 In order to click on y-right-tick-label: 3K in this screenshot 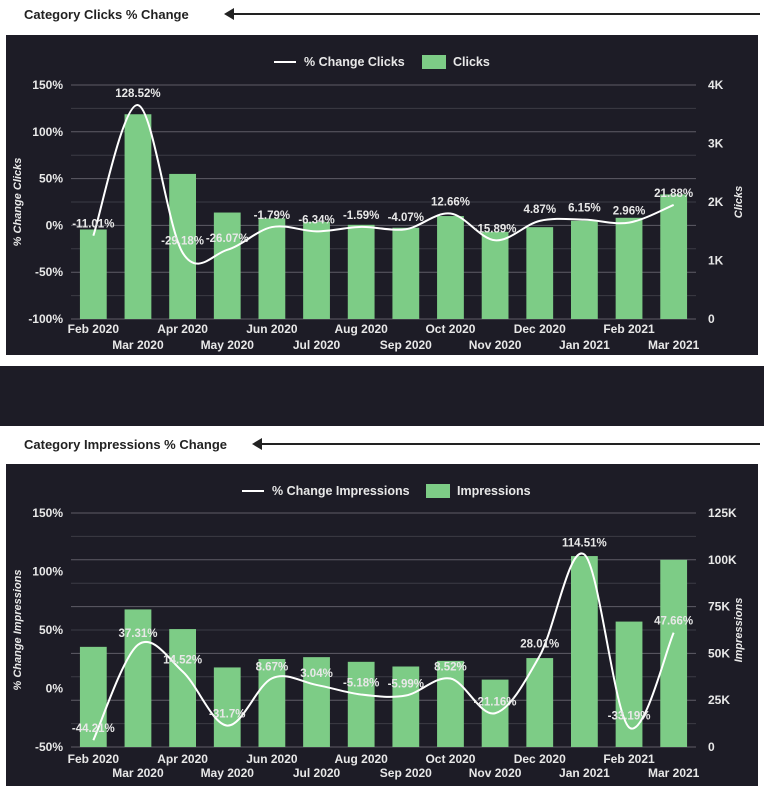, I will do `click(716, 144)`.